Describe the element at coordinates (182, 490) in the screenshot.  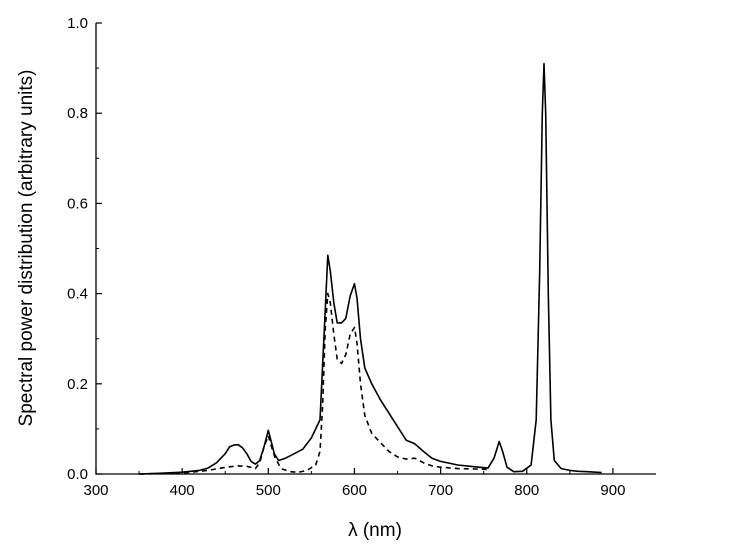
I see `x-tick-label: 400` at that location.